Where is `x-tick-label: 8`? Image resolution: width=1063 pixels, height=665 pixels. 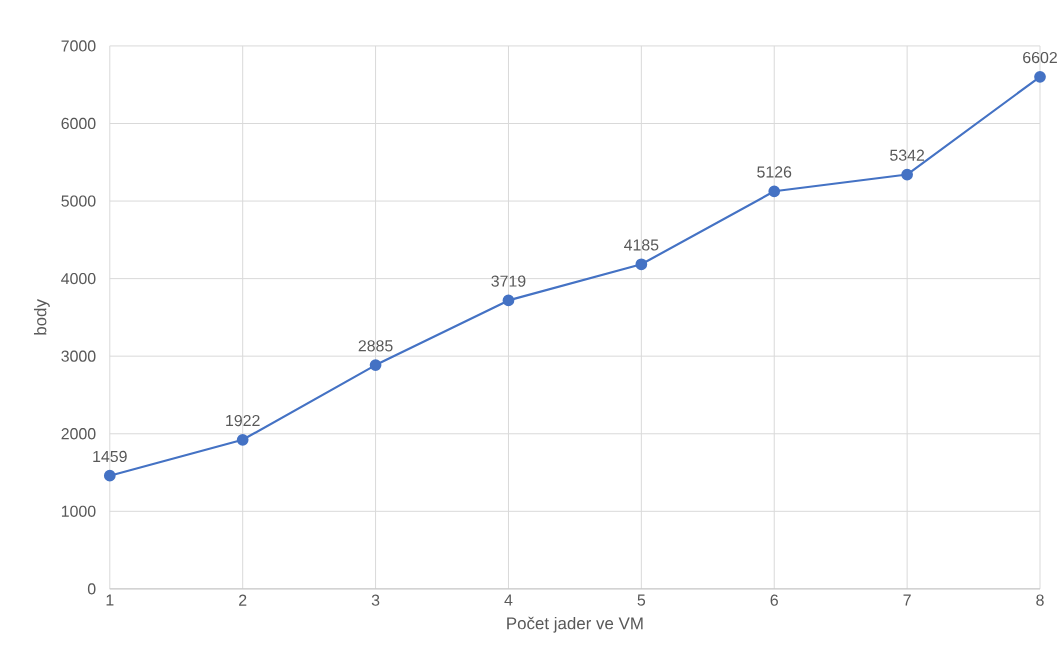
x-tick-label: 8 is located at coordinates (1040, 600).